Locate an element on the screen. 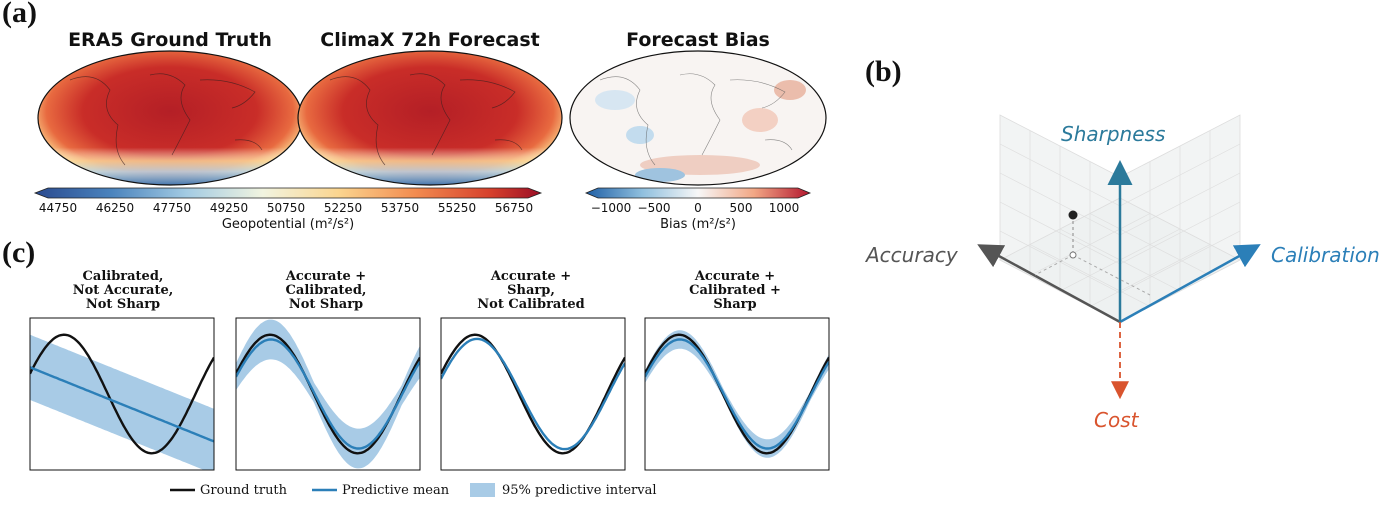 The width and height of the screenshot is (1400, 506). subplot-title-2: Accurate + Calibrated, Not Sharp is located at coordinates (326, 291).